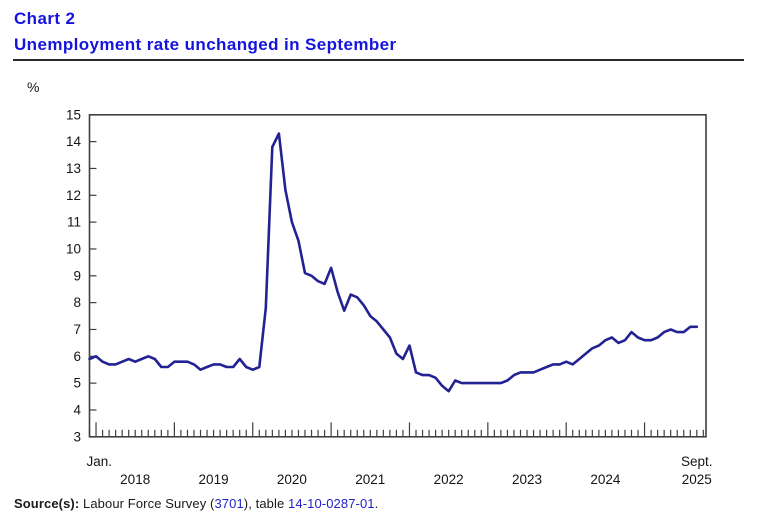 Image resolution: width=757 pixels, height=524 pixels. I want to click on x-year-label: 2019, so click(214, 479).